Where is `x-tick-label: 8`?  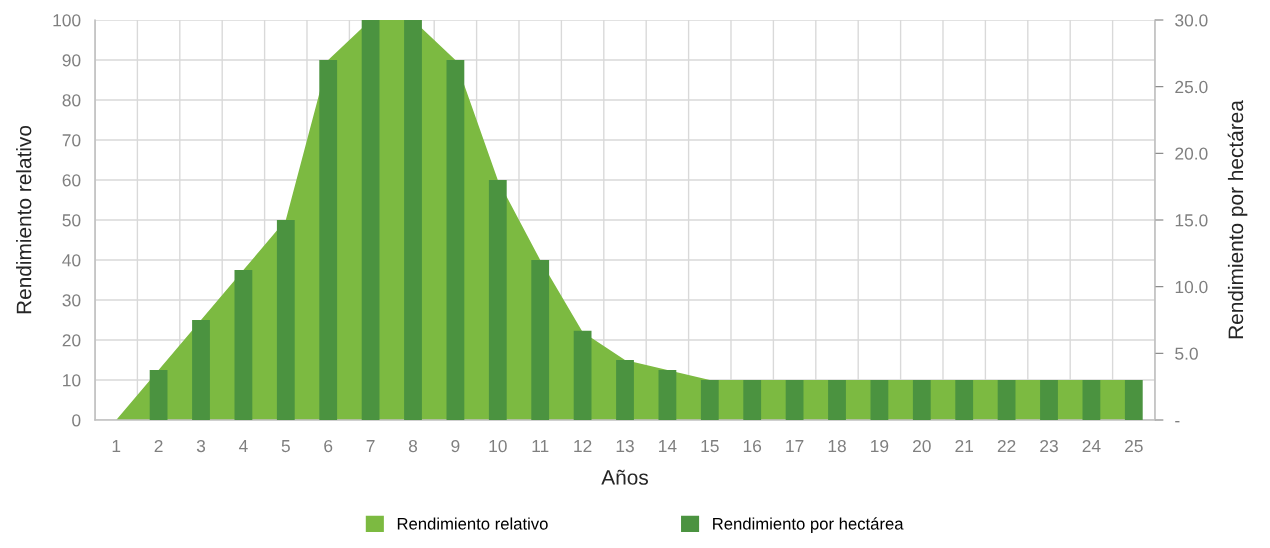 x-tick-label: 8 is located at coordinates (413, 446).